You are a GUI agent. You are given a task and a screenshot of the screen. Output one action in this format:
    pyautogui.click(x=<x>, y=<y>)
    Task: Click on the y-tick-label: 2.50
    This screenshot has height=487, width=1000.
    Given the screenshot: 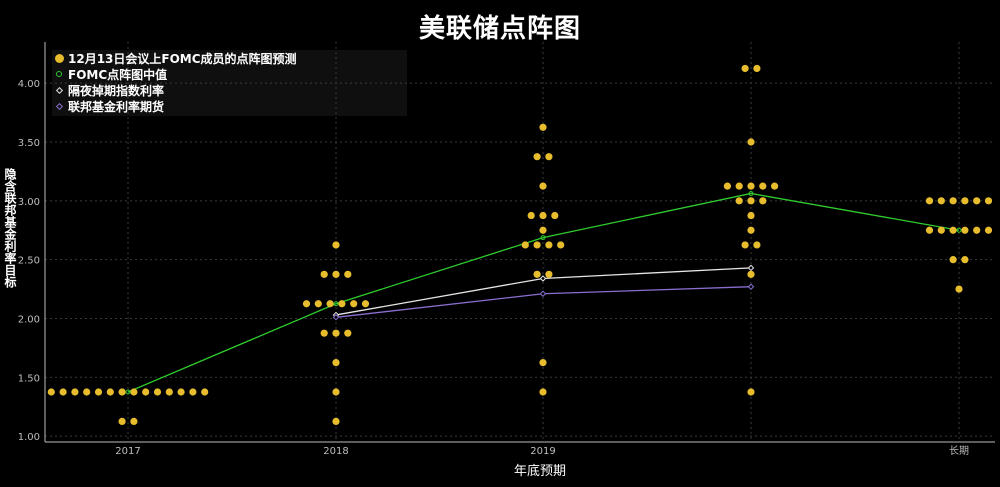 What is the action you would take?
    pyautogui.click(x=29, y=261)
    